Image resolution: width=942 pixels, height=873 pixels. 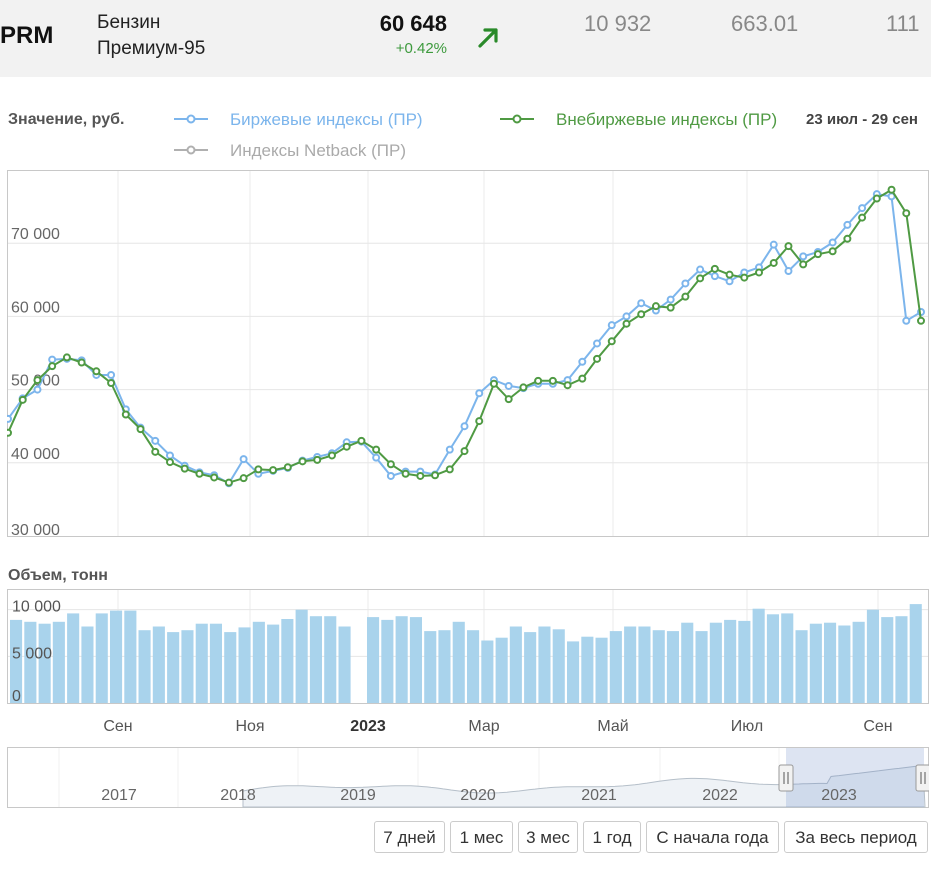 I want to click on navigator-right-handle-grip, so click(x=922, y=778).